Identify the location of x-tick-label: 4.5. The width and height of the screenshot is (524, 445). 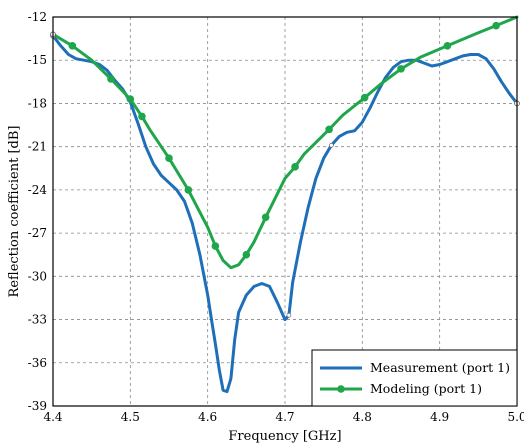
(130, 417).